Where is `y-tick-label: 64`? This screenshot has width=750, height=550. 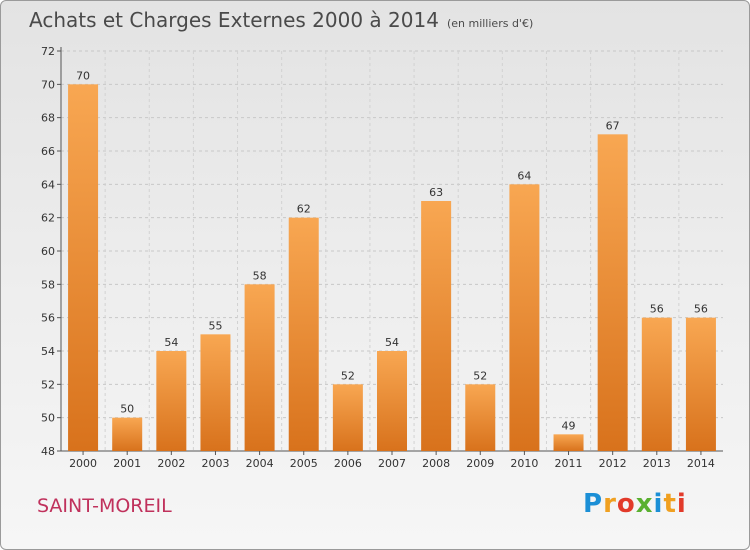
y-tick-label: 64 is located at coordinates (48, 184).